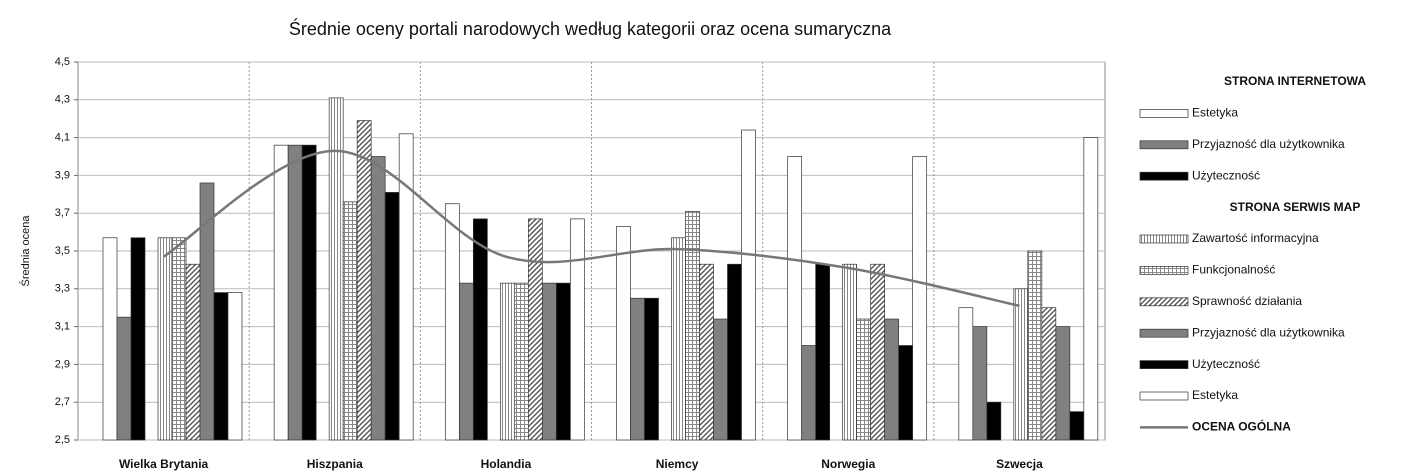 Image resolution: width=1413 pixels, height=476 pixels. Describe the element at coordinates (62, 213) in the screenshot. I see `y-tick-label: 3,7` at that location.